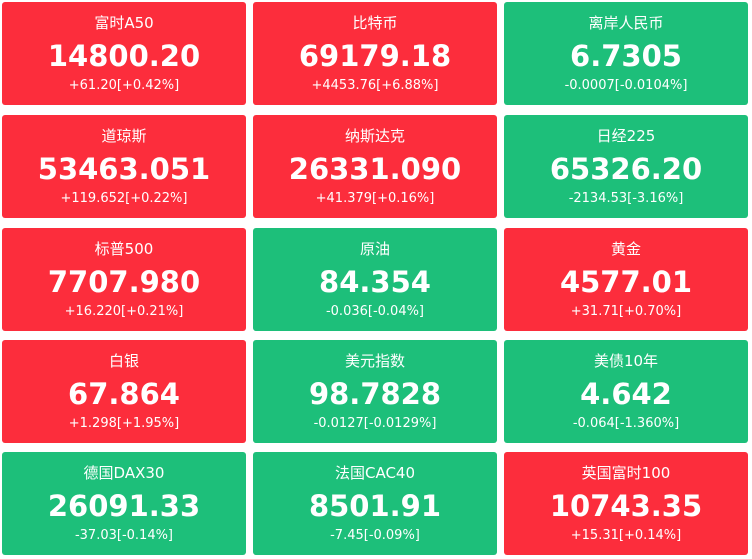 The image size is (752, 559). I want to click on quote-name: 美元指数, so click(374, 361).